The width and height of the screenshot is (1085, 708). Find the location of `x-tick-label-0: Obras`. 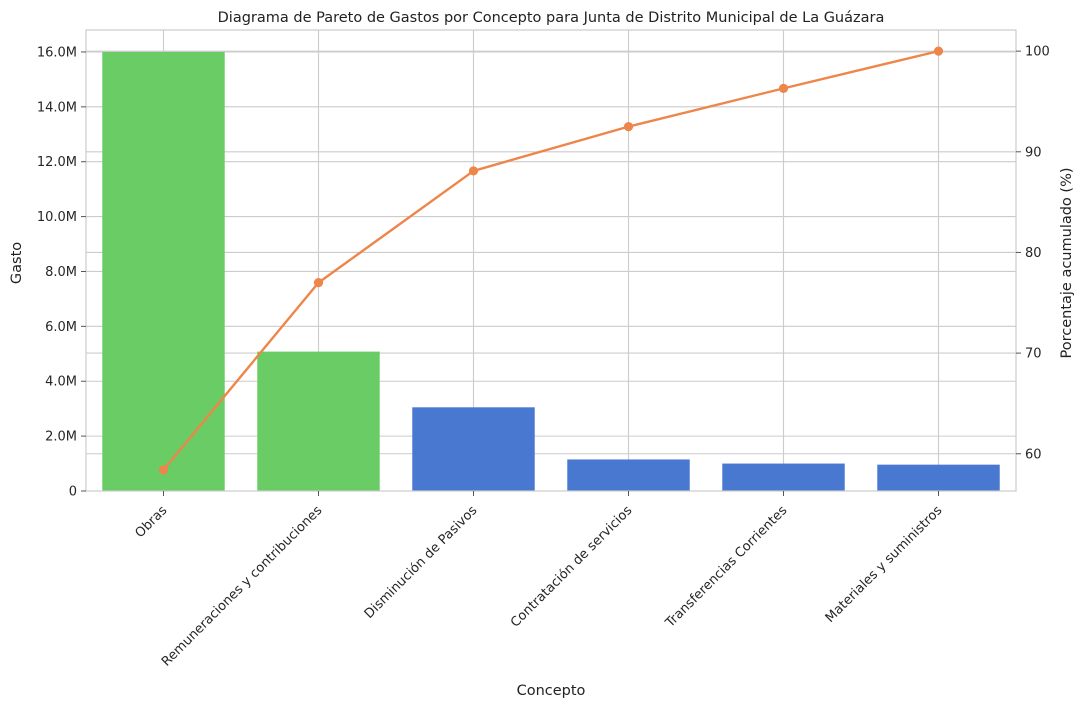

x-tick-label-0: Obras is located at coordinates (151, 522).